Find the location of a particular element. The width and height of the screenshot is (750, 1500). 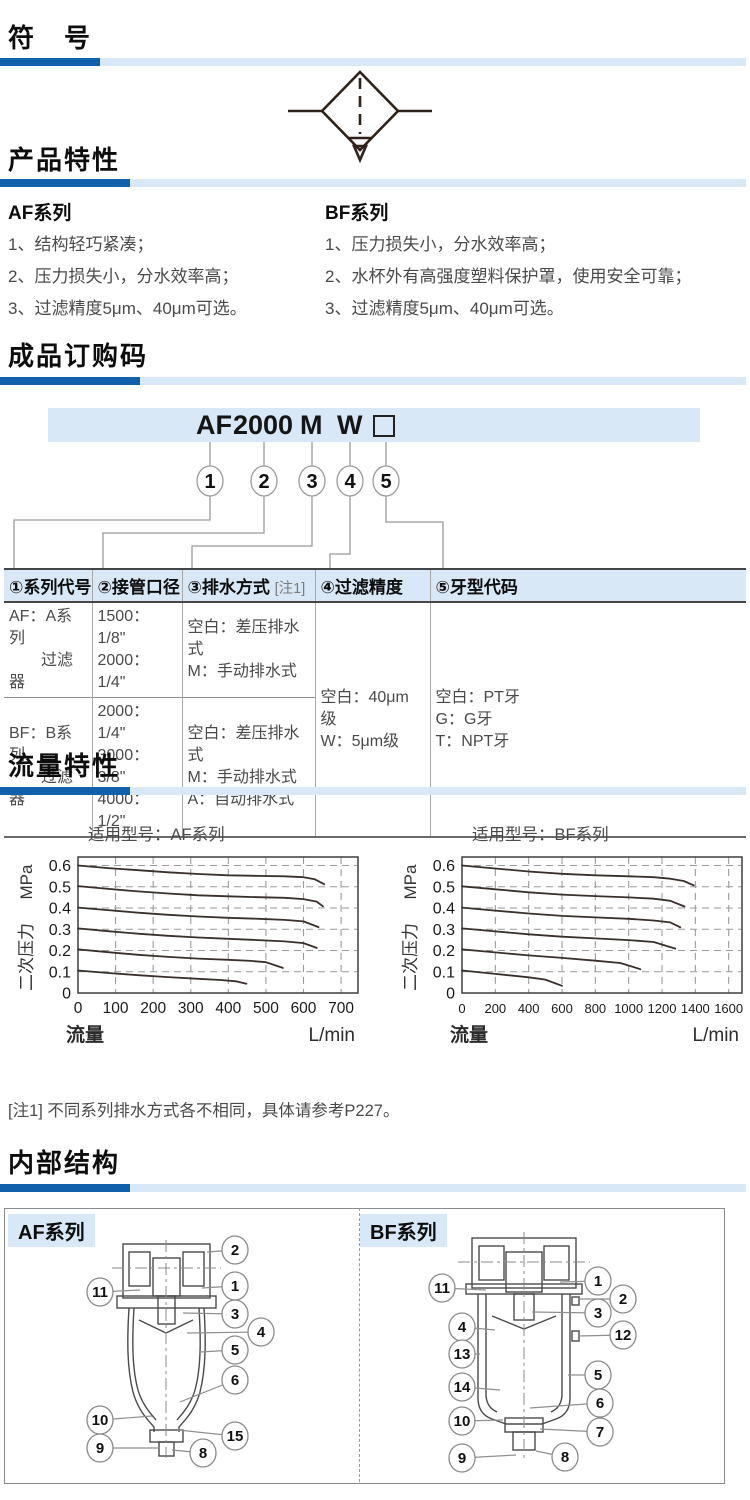

bf-filter-drawing is located at coordinates (524, 1346).